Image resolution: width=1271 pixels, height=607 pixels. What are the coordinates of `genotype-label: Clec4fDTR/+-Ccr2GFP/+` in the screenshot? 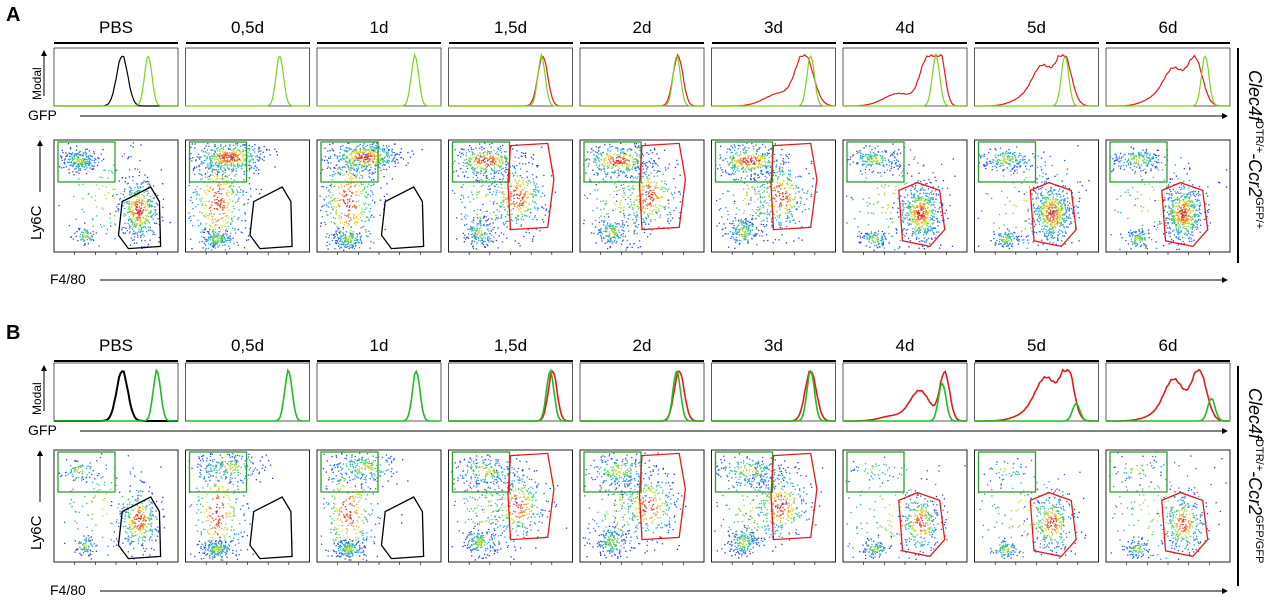 It's located at (1254, 149).